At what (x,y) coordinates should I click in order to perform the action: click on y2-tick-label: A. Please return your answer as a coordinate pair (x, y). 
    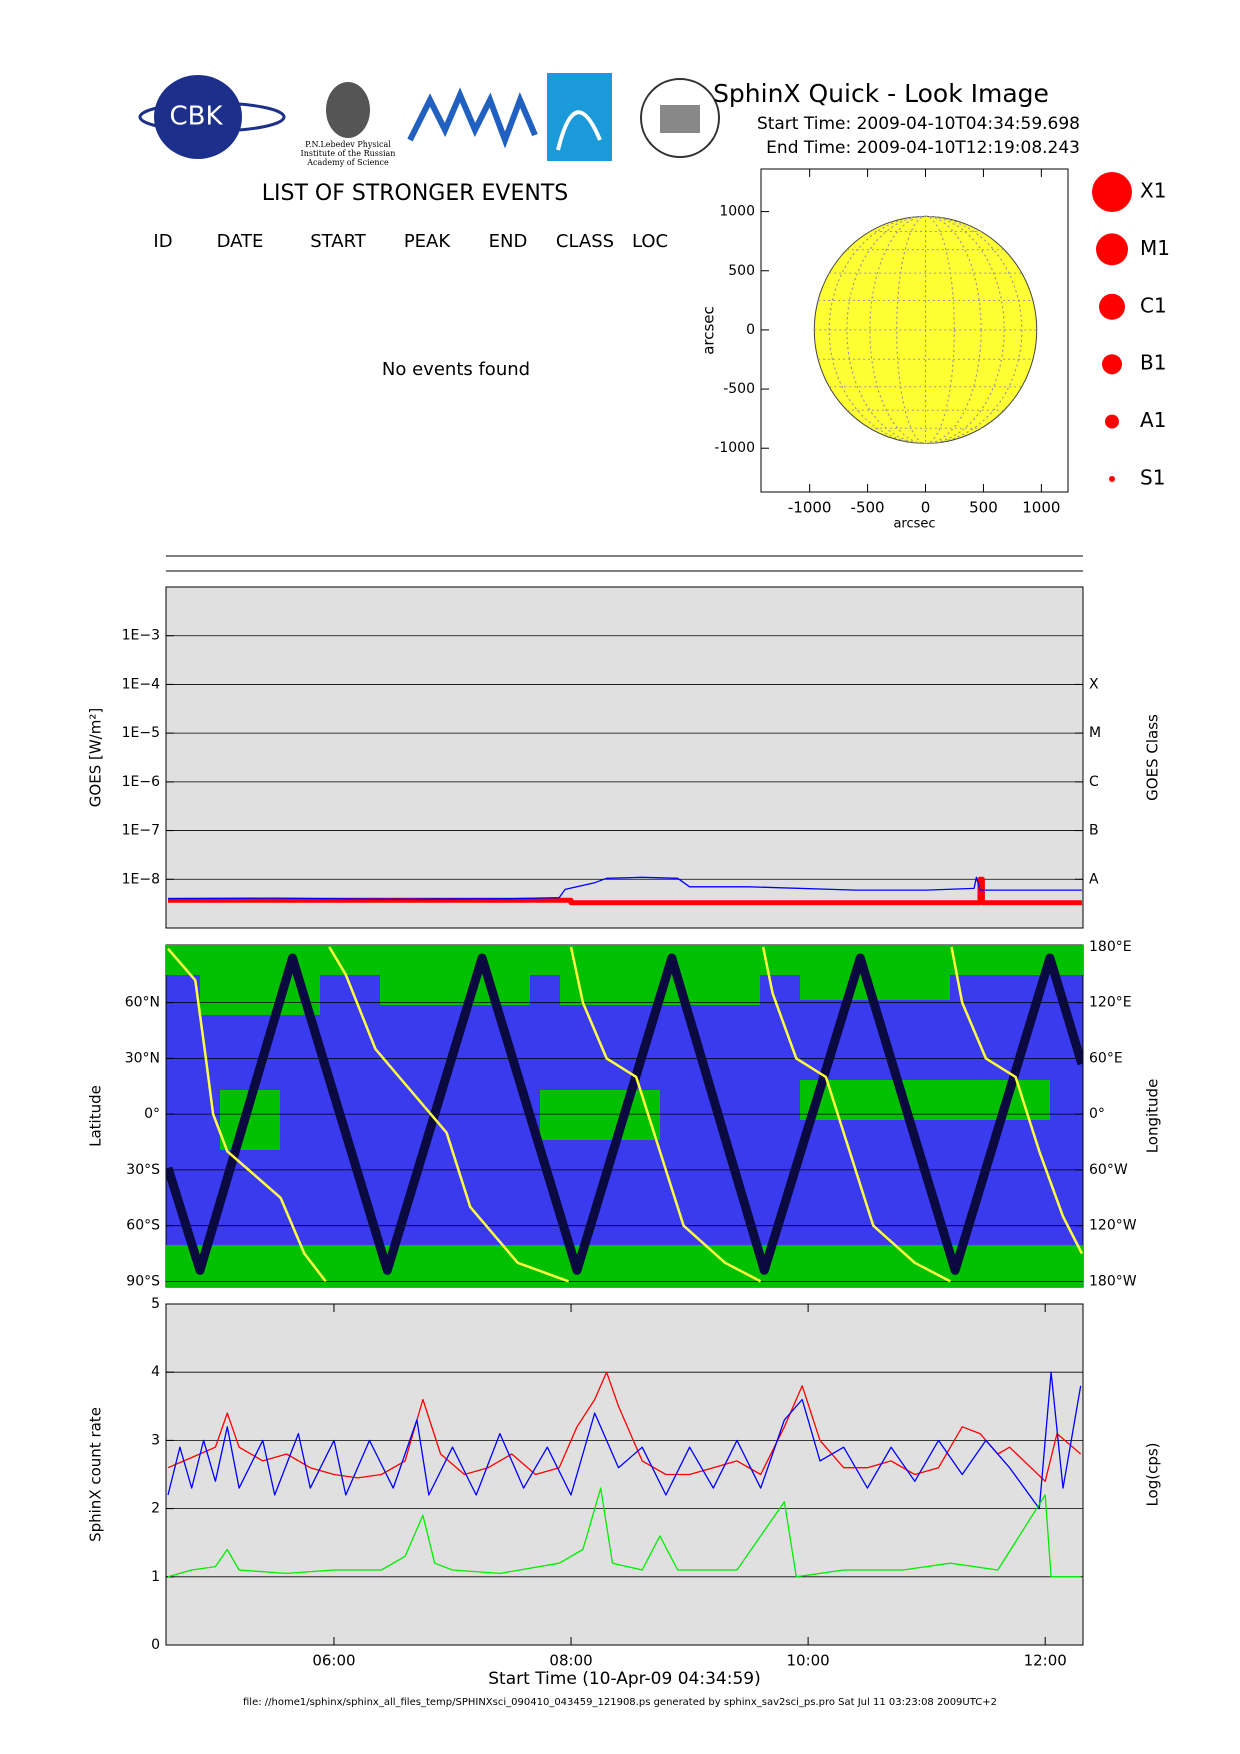
    Looking at the image, I should click on (1094, 879).